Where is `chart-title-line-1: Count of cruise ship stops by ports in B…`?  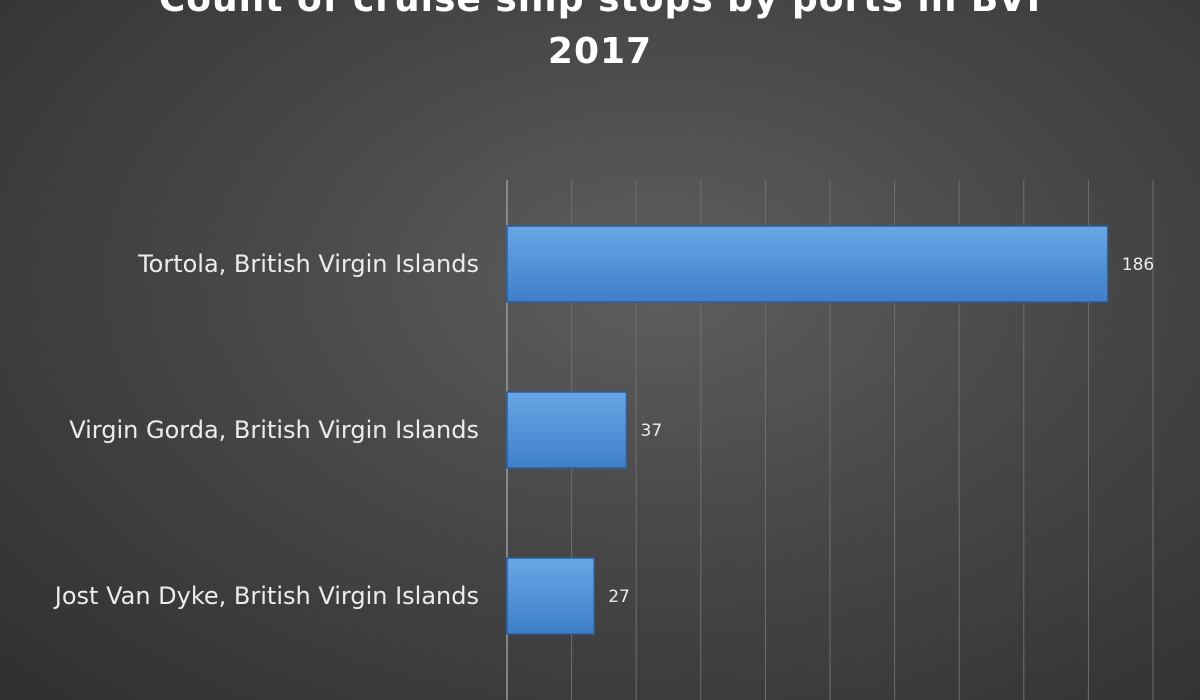 chart-title-line-1: Count of cruise ship stops by ports in B… is located at coordinates (600, 13).